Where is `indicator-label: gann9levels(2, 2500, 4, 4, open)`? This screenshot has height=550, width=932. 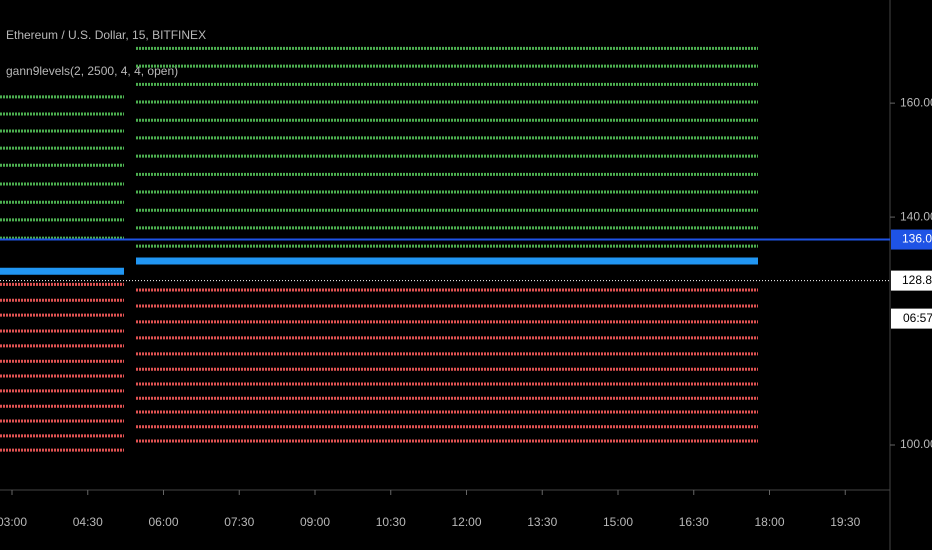
indicator-label: gann9levels(2, 2500, 4, 4, open) is located at coordinates (92, 71).